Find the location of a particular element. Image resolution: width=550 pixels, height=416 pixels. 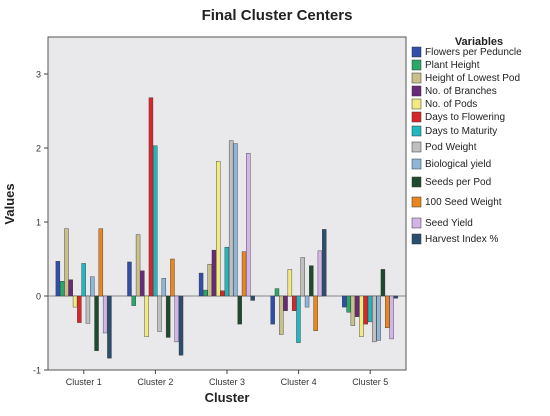

legend-swatch-no-of-pods is located at coordinates (416, 104).